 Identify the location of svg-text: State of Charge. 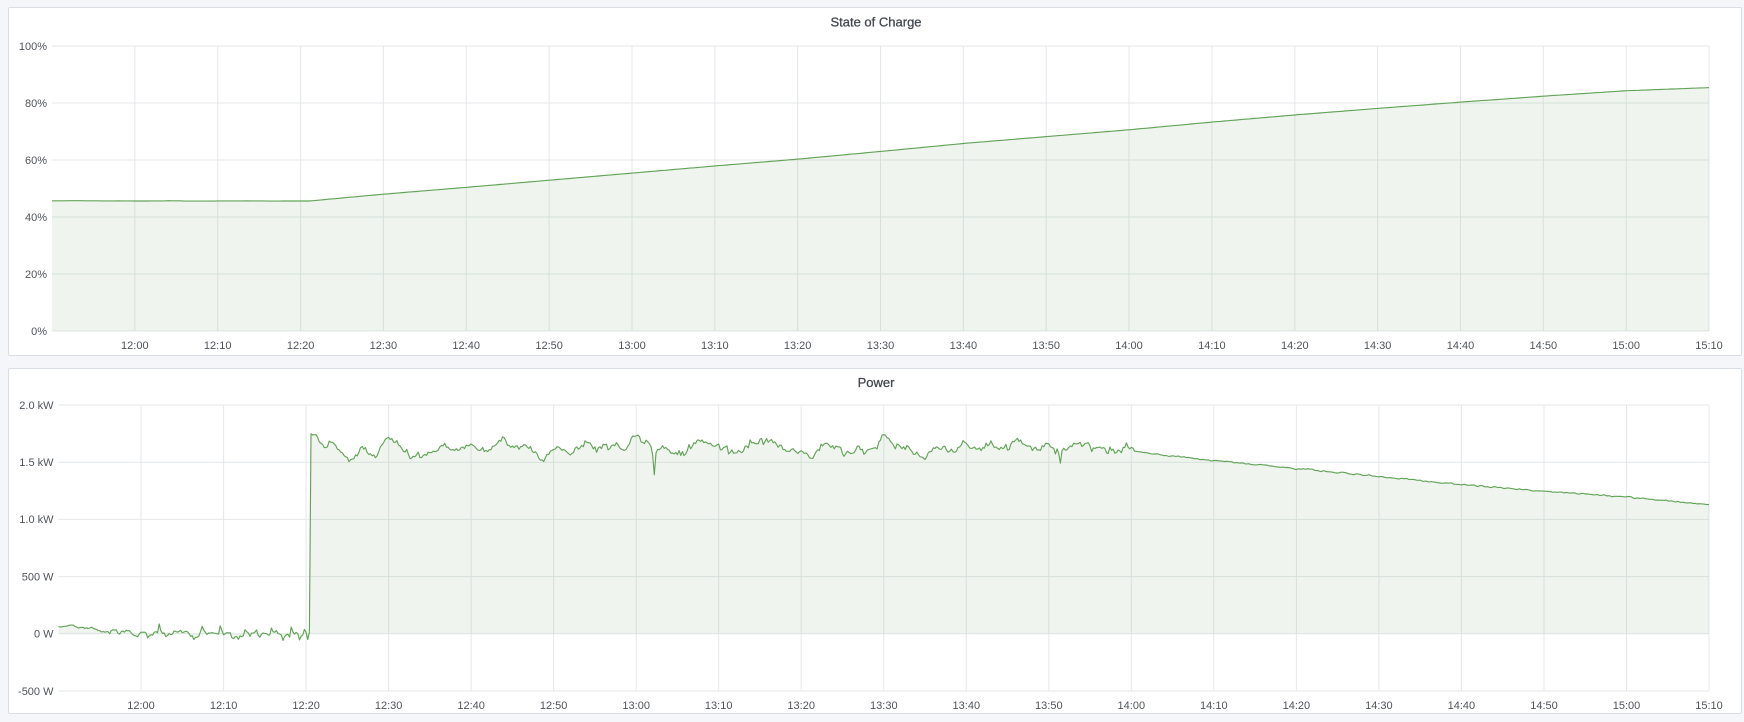
(875, 22).